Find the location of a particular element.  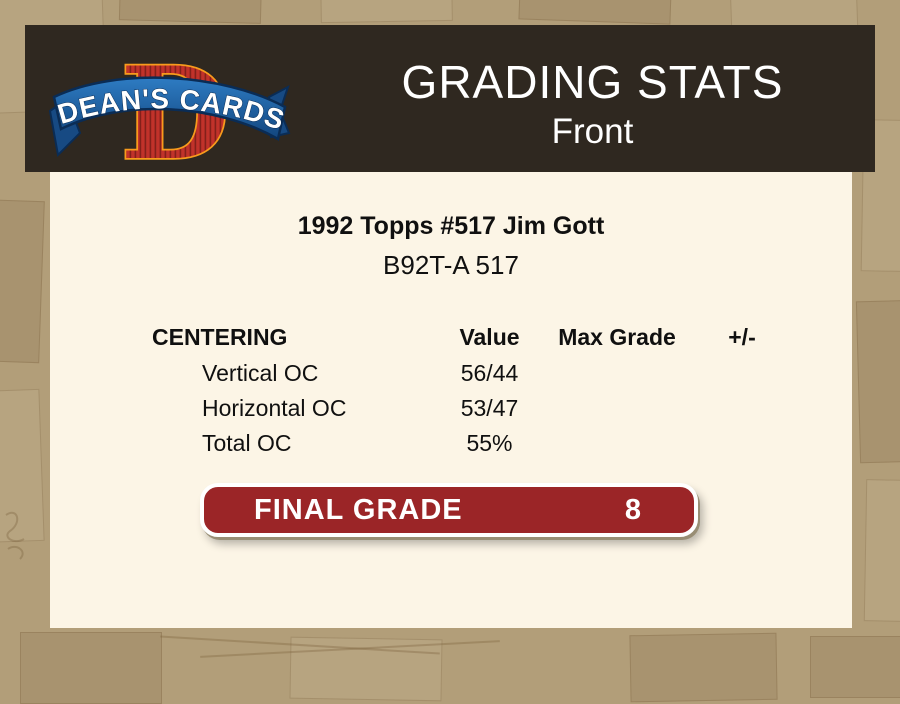

row-value: 55% is located at coordinates (489, 443).